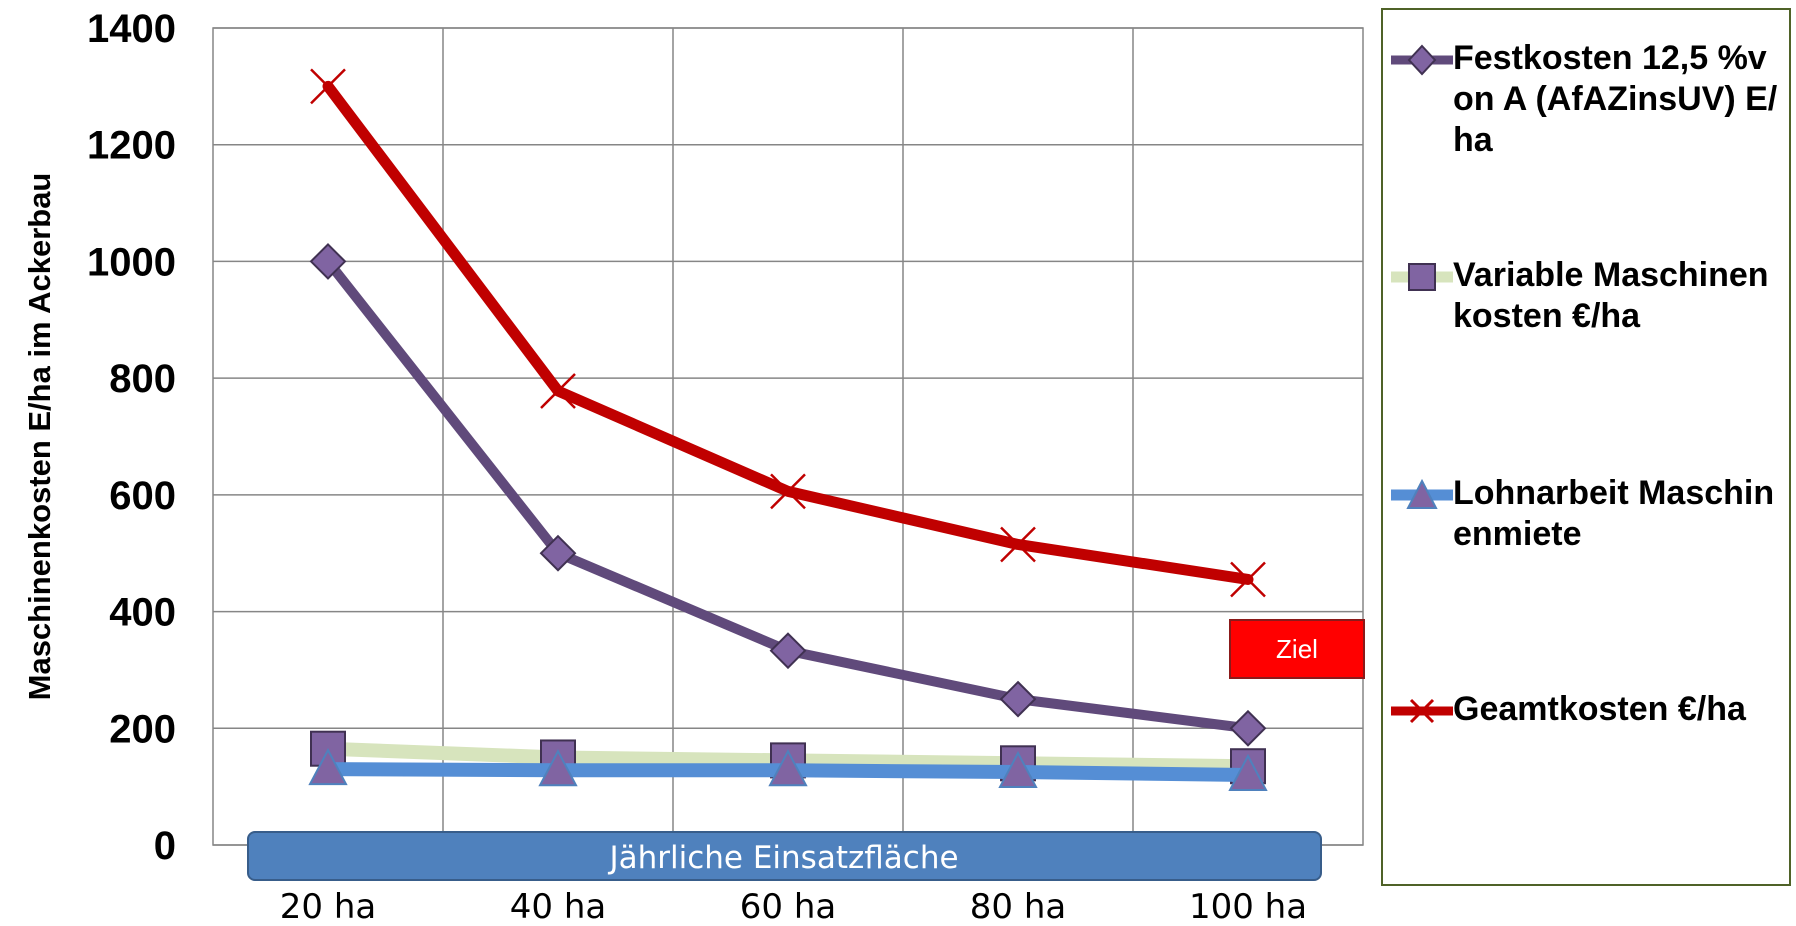  I want to click on ziel-annotation: Ziel, so click(1297, 649).